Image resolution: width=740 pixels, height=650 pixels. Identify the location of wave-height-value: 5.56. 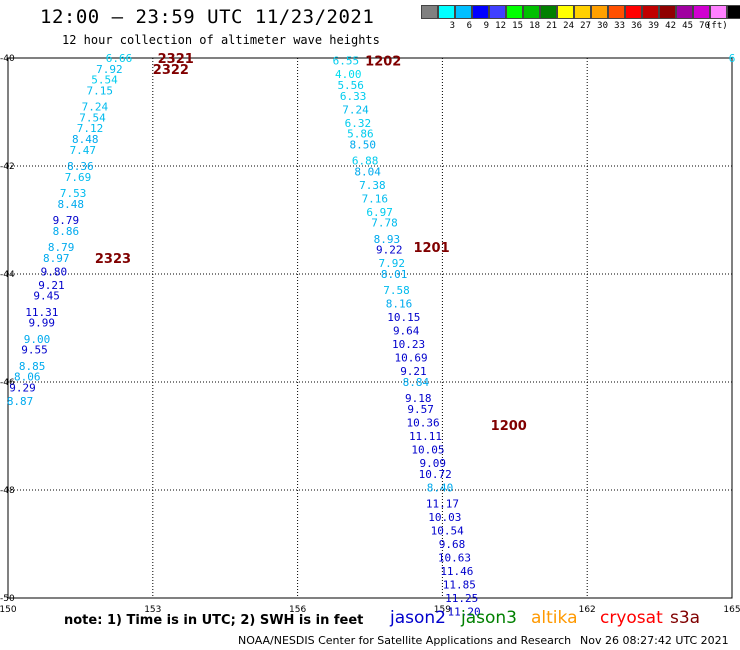
(350, 85).